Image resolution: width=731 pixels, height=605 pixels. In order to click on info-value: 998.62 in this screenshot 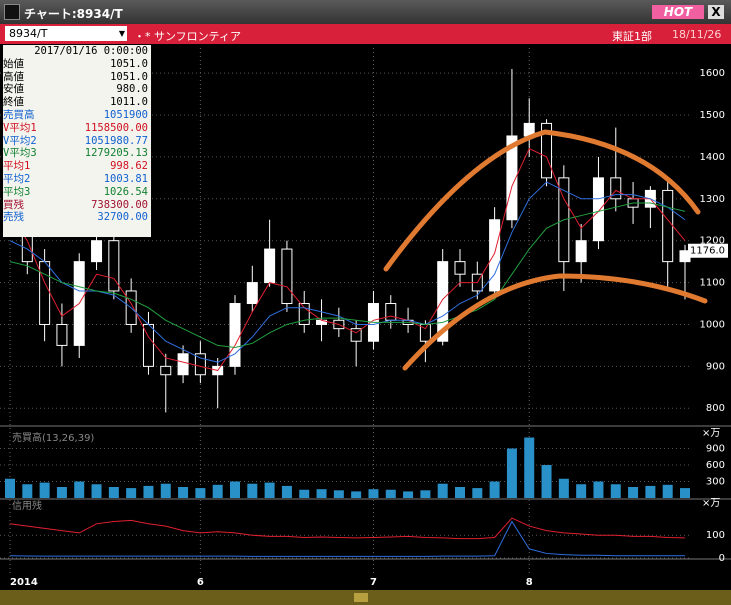, I will do `click(129, 166)`.